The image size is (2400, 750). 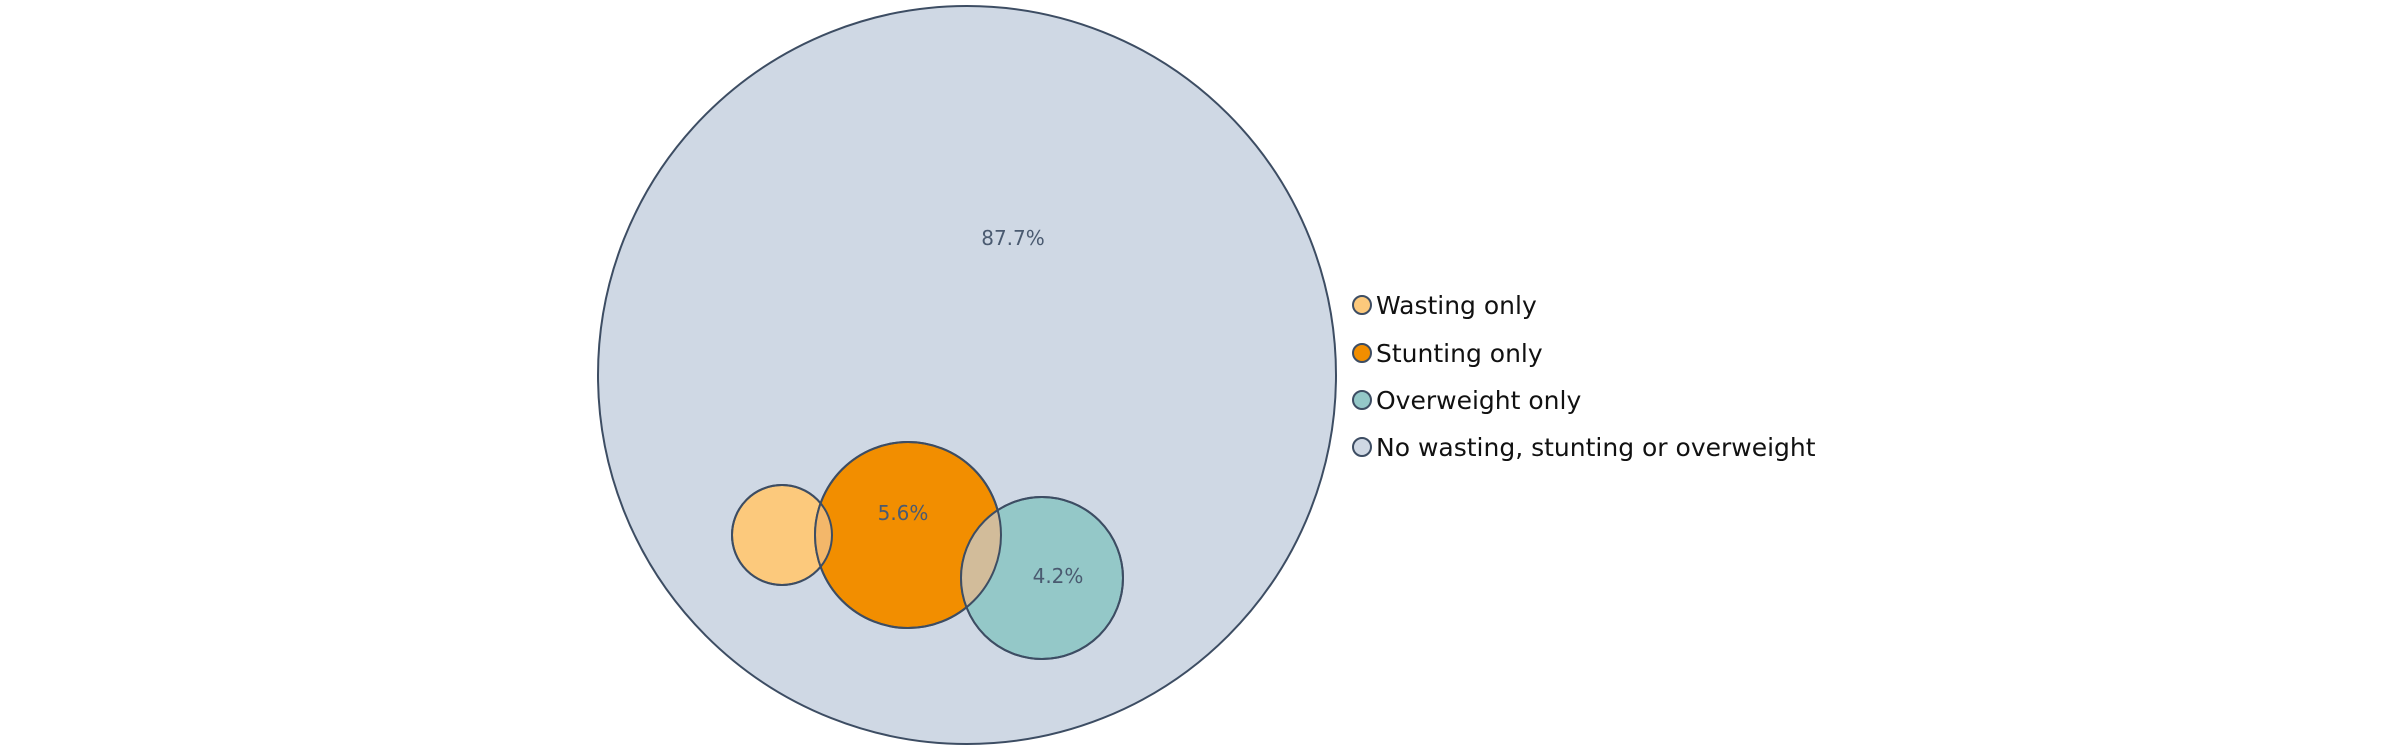 What do you see at coordinates (1013, 238) in the screenshot?
I see `data-label-none: 87.7%` at bounding box center [1013, 238].